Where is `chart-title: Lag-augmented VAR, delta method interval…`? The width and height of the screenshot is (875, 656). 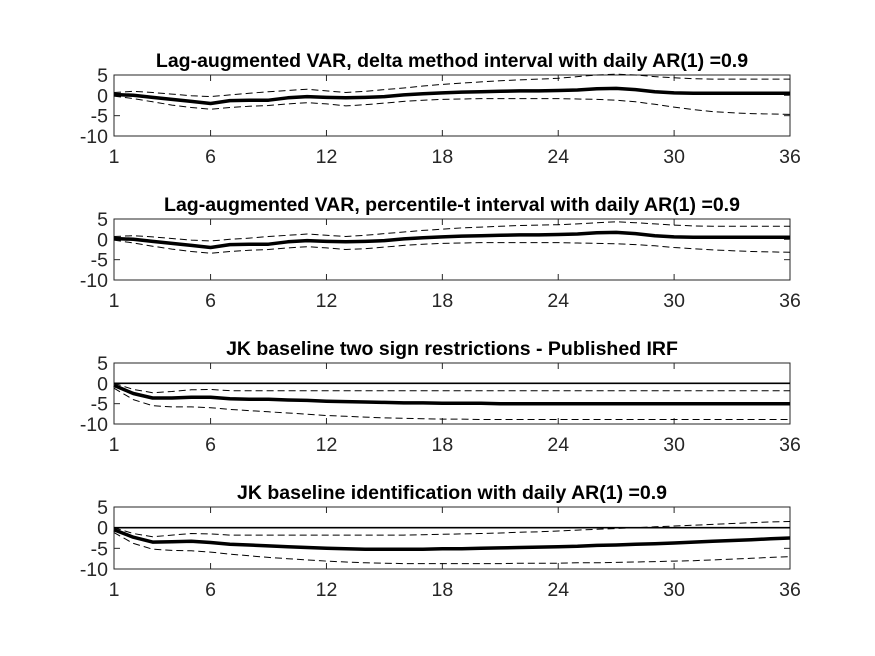
chart-title: Lag-augmented VAR, delta method interval… is located at coordinates (452, 61).